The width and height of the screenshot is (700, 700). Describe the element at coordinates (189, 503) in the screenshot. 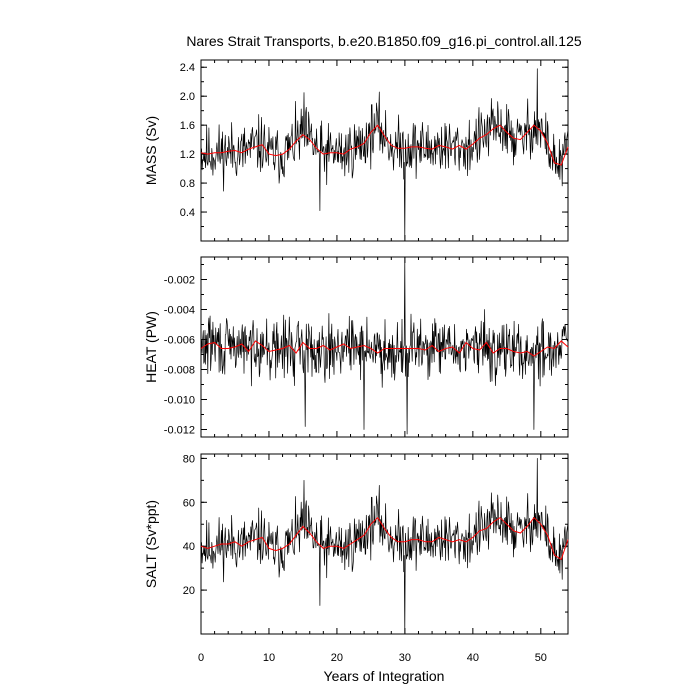

I see `y-tick-label: 60` at that location.